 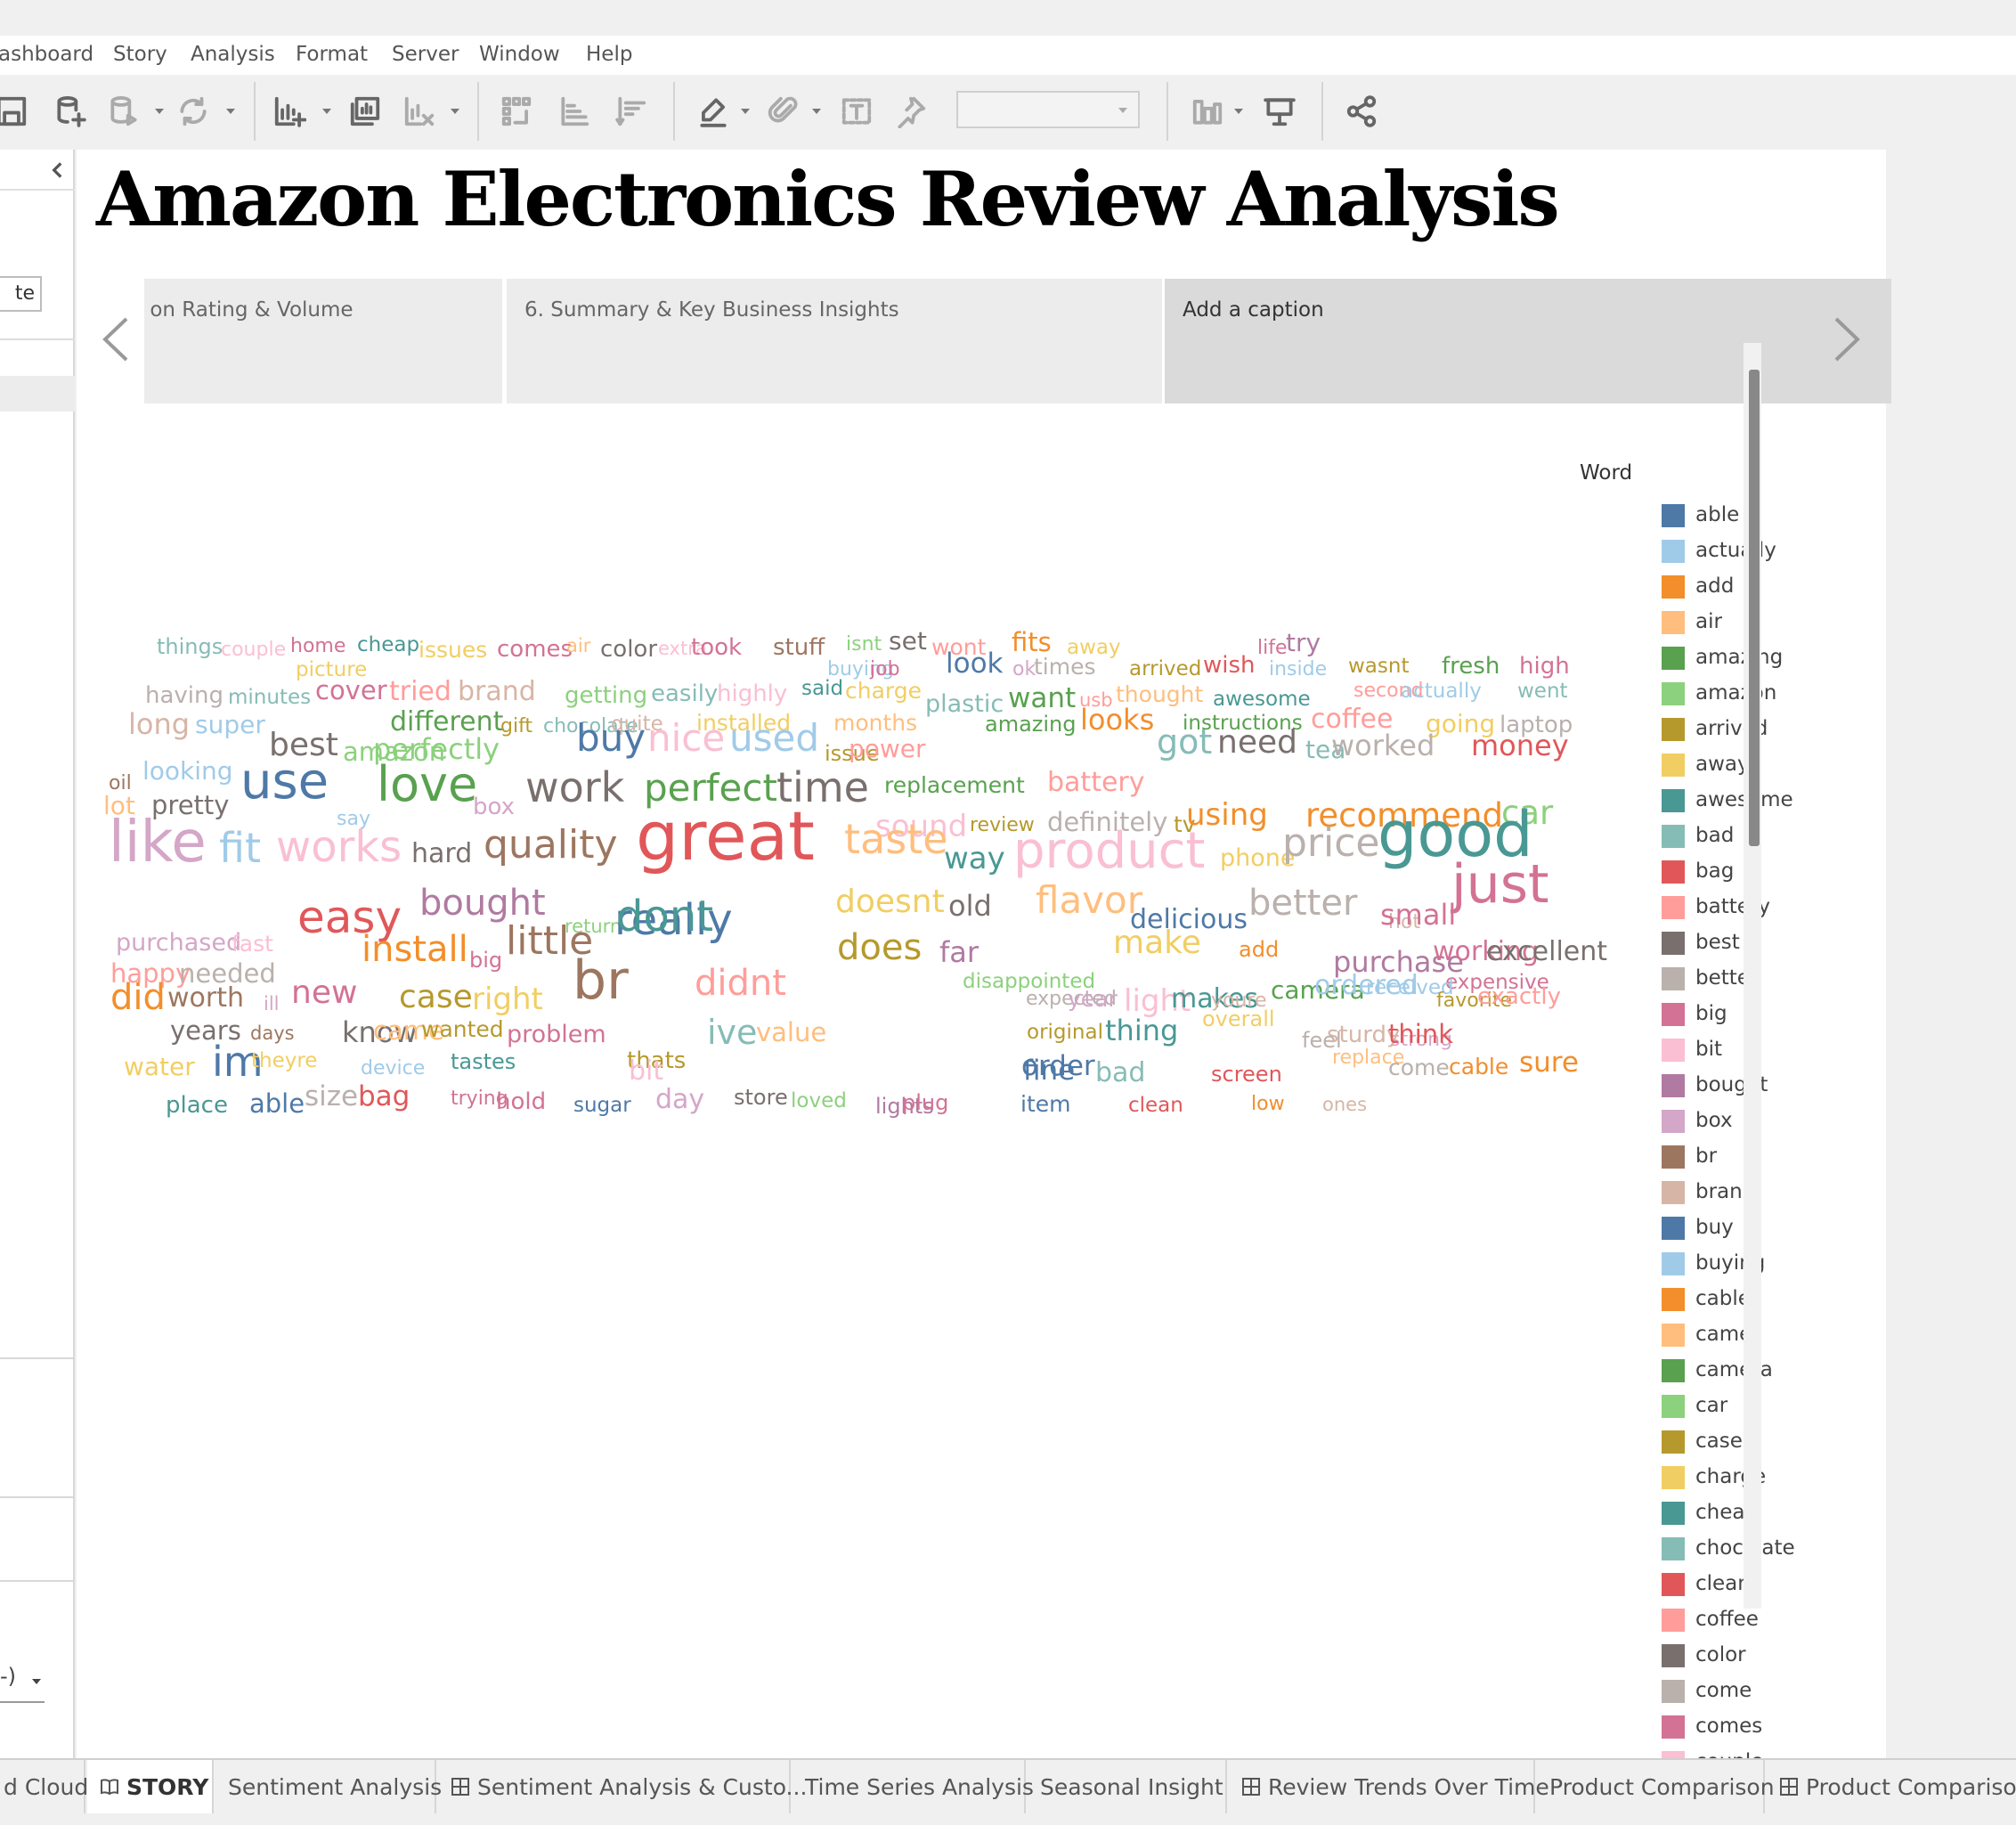 What do you see at coordinates (744, 723) in the screenshot?
I see `word-cloud-word: installed` at bounding box center [744, 723].